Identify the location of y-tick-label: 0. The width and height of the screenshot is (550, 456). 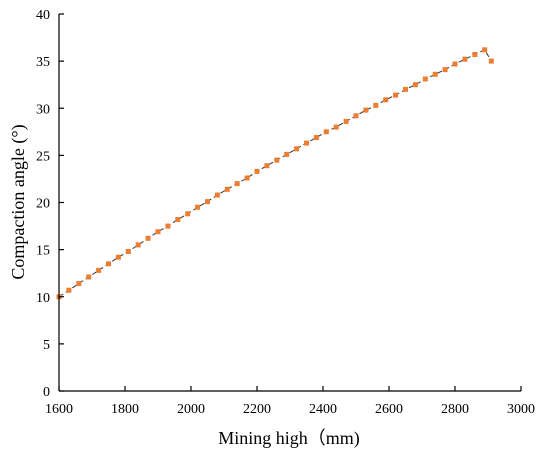
(46, 392).